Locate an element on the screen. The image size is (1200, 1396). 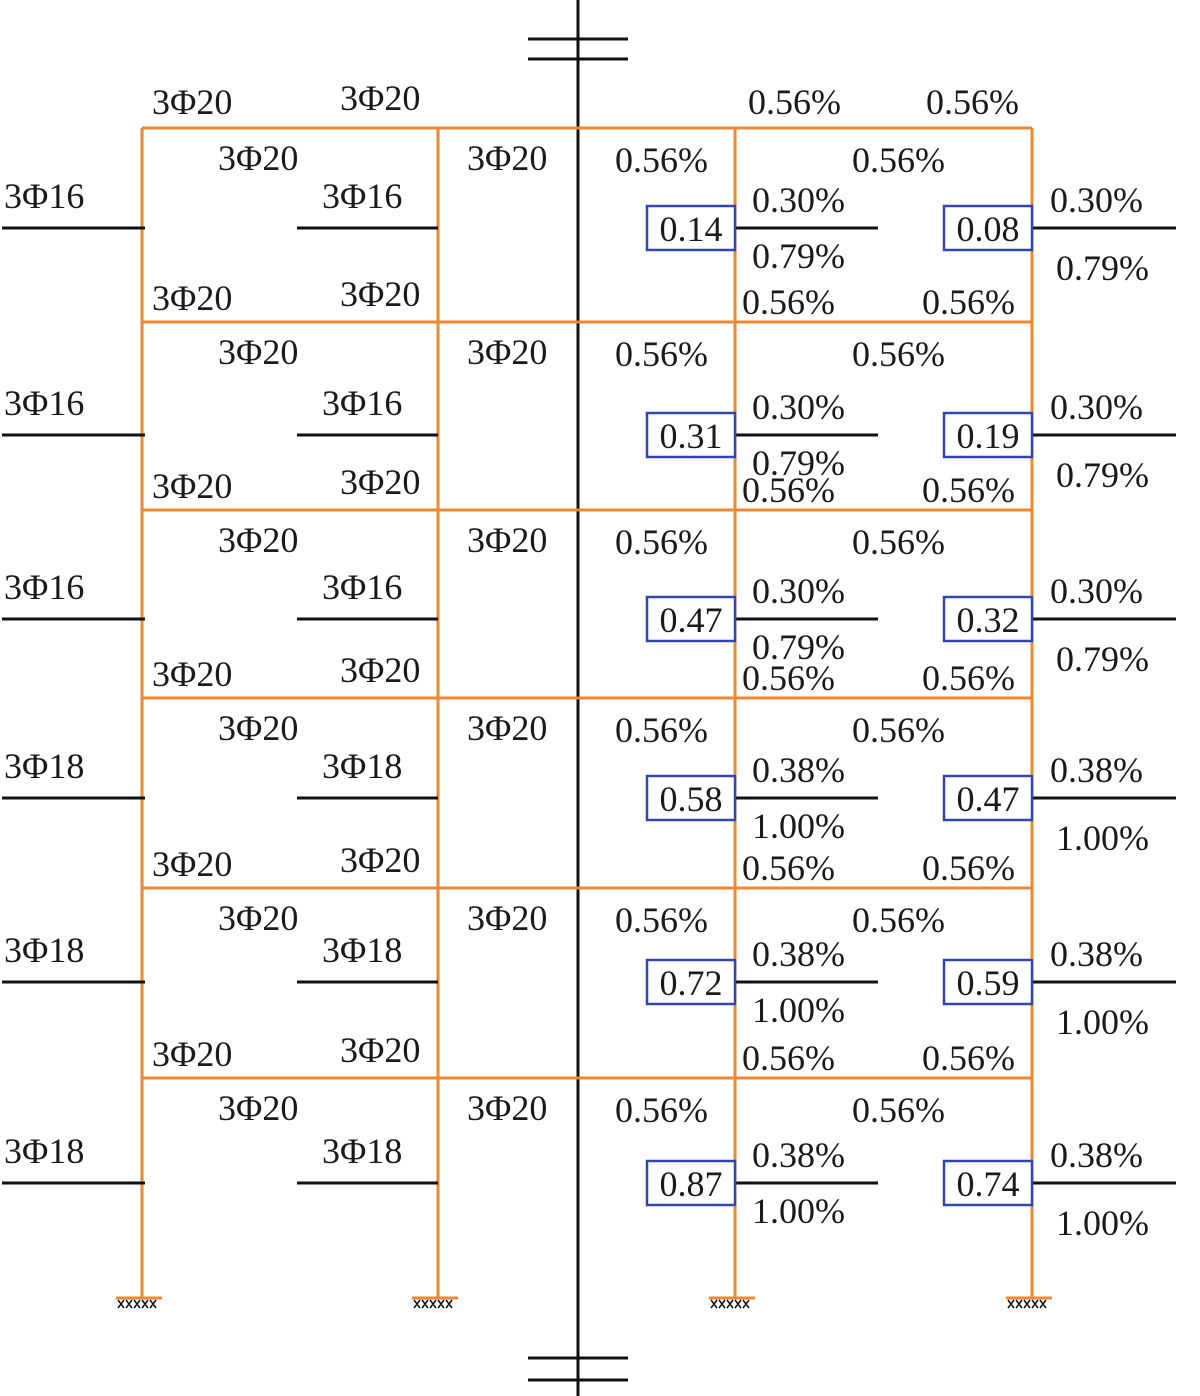
outer-column-axial-ratio: 0.08 is located at coordinates (988, 228).